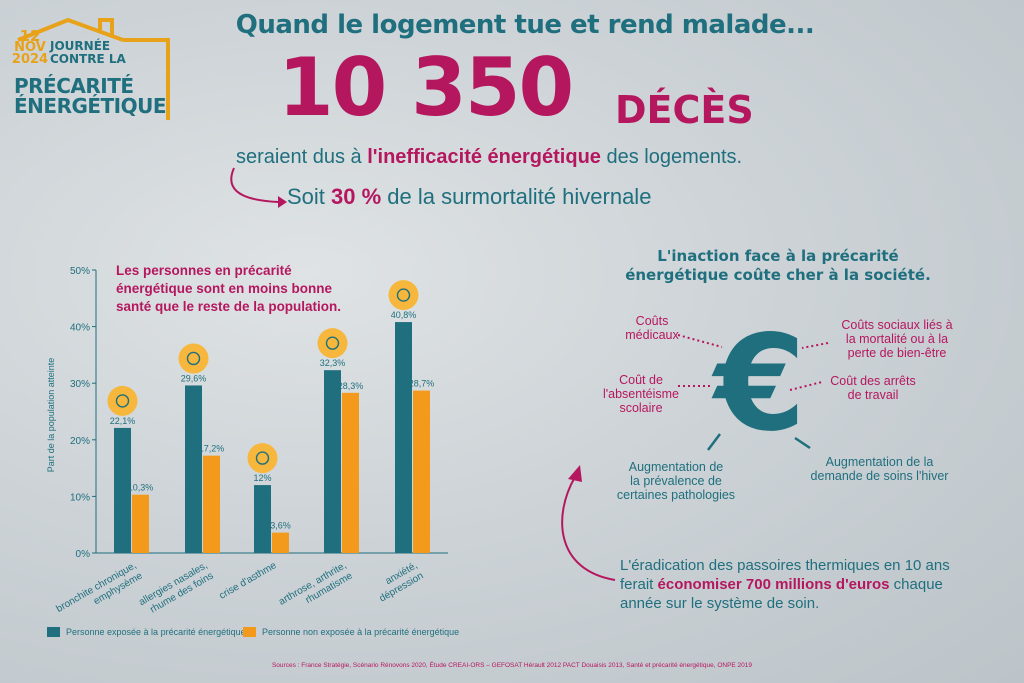  I want to click on conclusion-bold: économiser 700 millions d'euros, so click(773, 584).